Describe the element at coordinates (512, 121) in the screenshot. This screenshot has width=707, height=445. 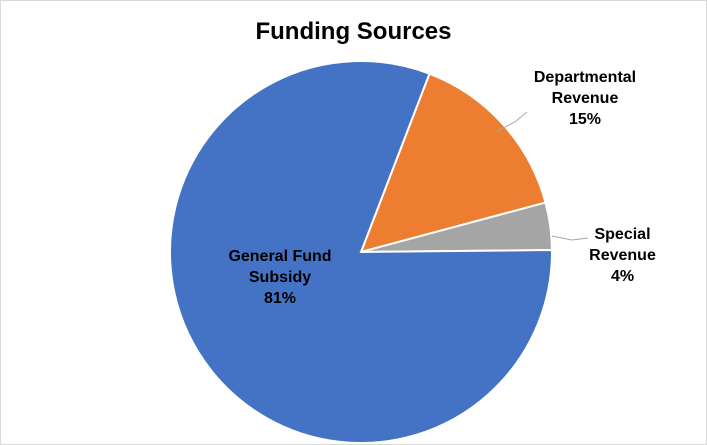
I see `leader-line-departmental` at that location.